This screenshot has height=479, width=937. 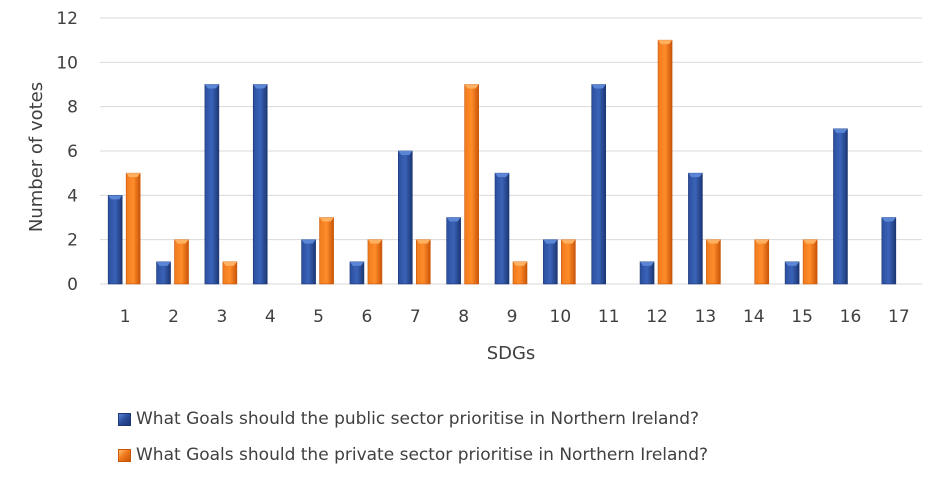 I want to click on x-tick-label: 3, so click(x=221, y=317).